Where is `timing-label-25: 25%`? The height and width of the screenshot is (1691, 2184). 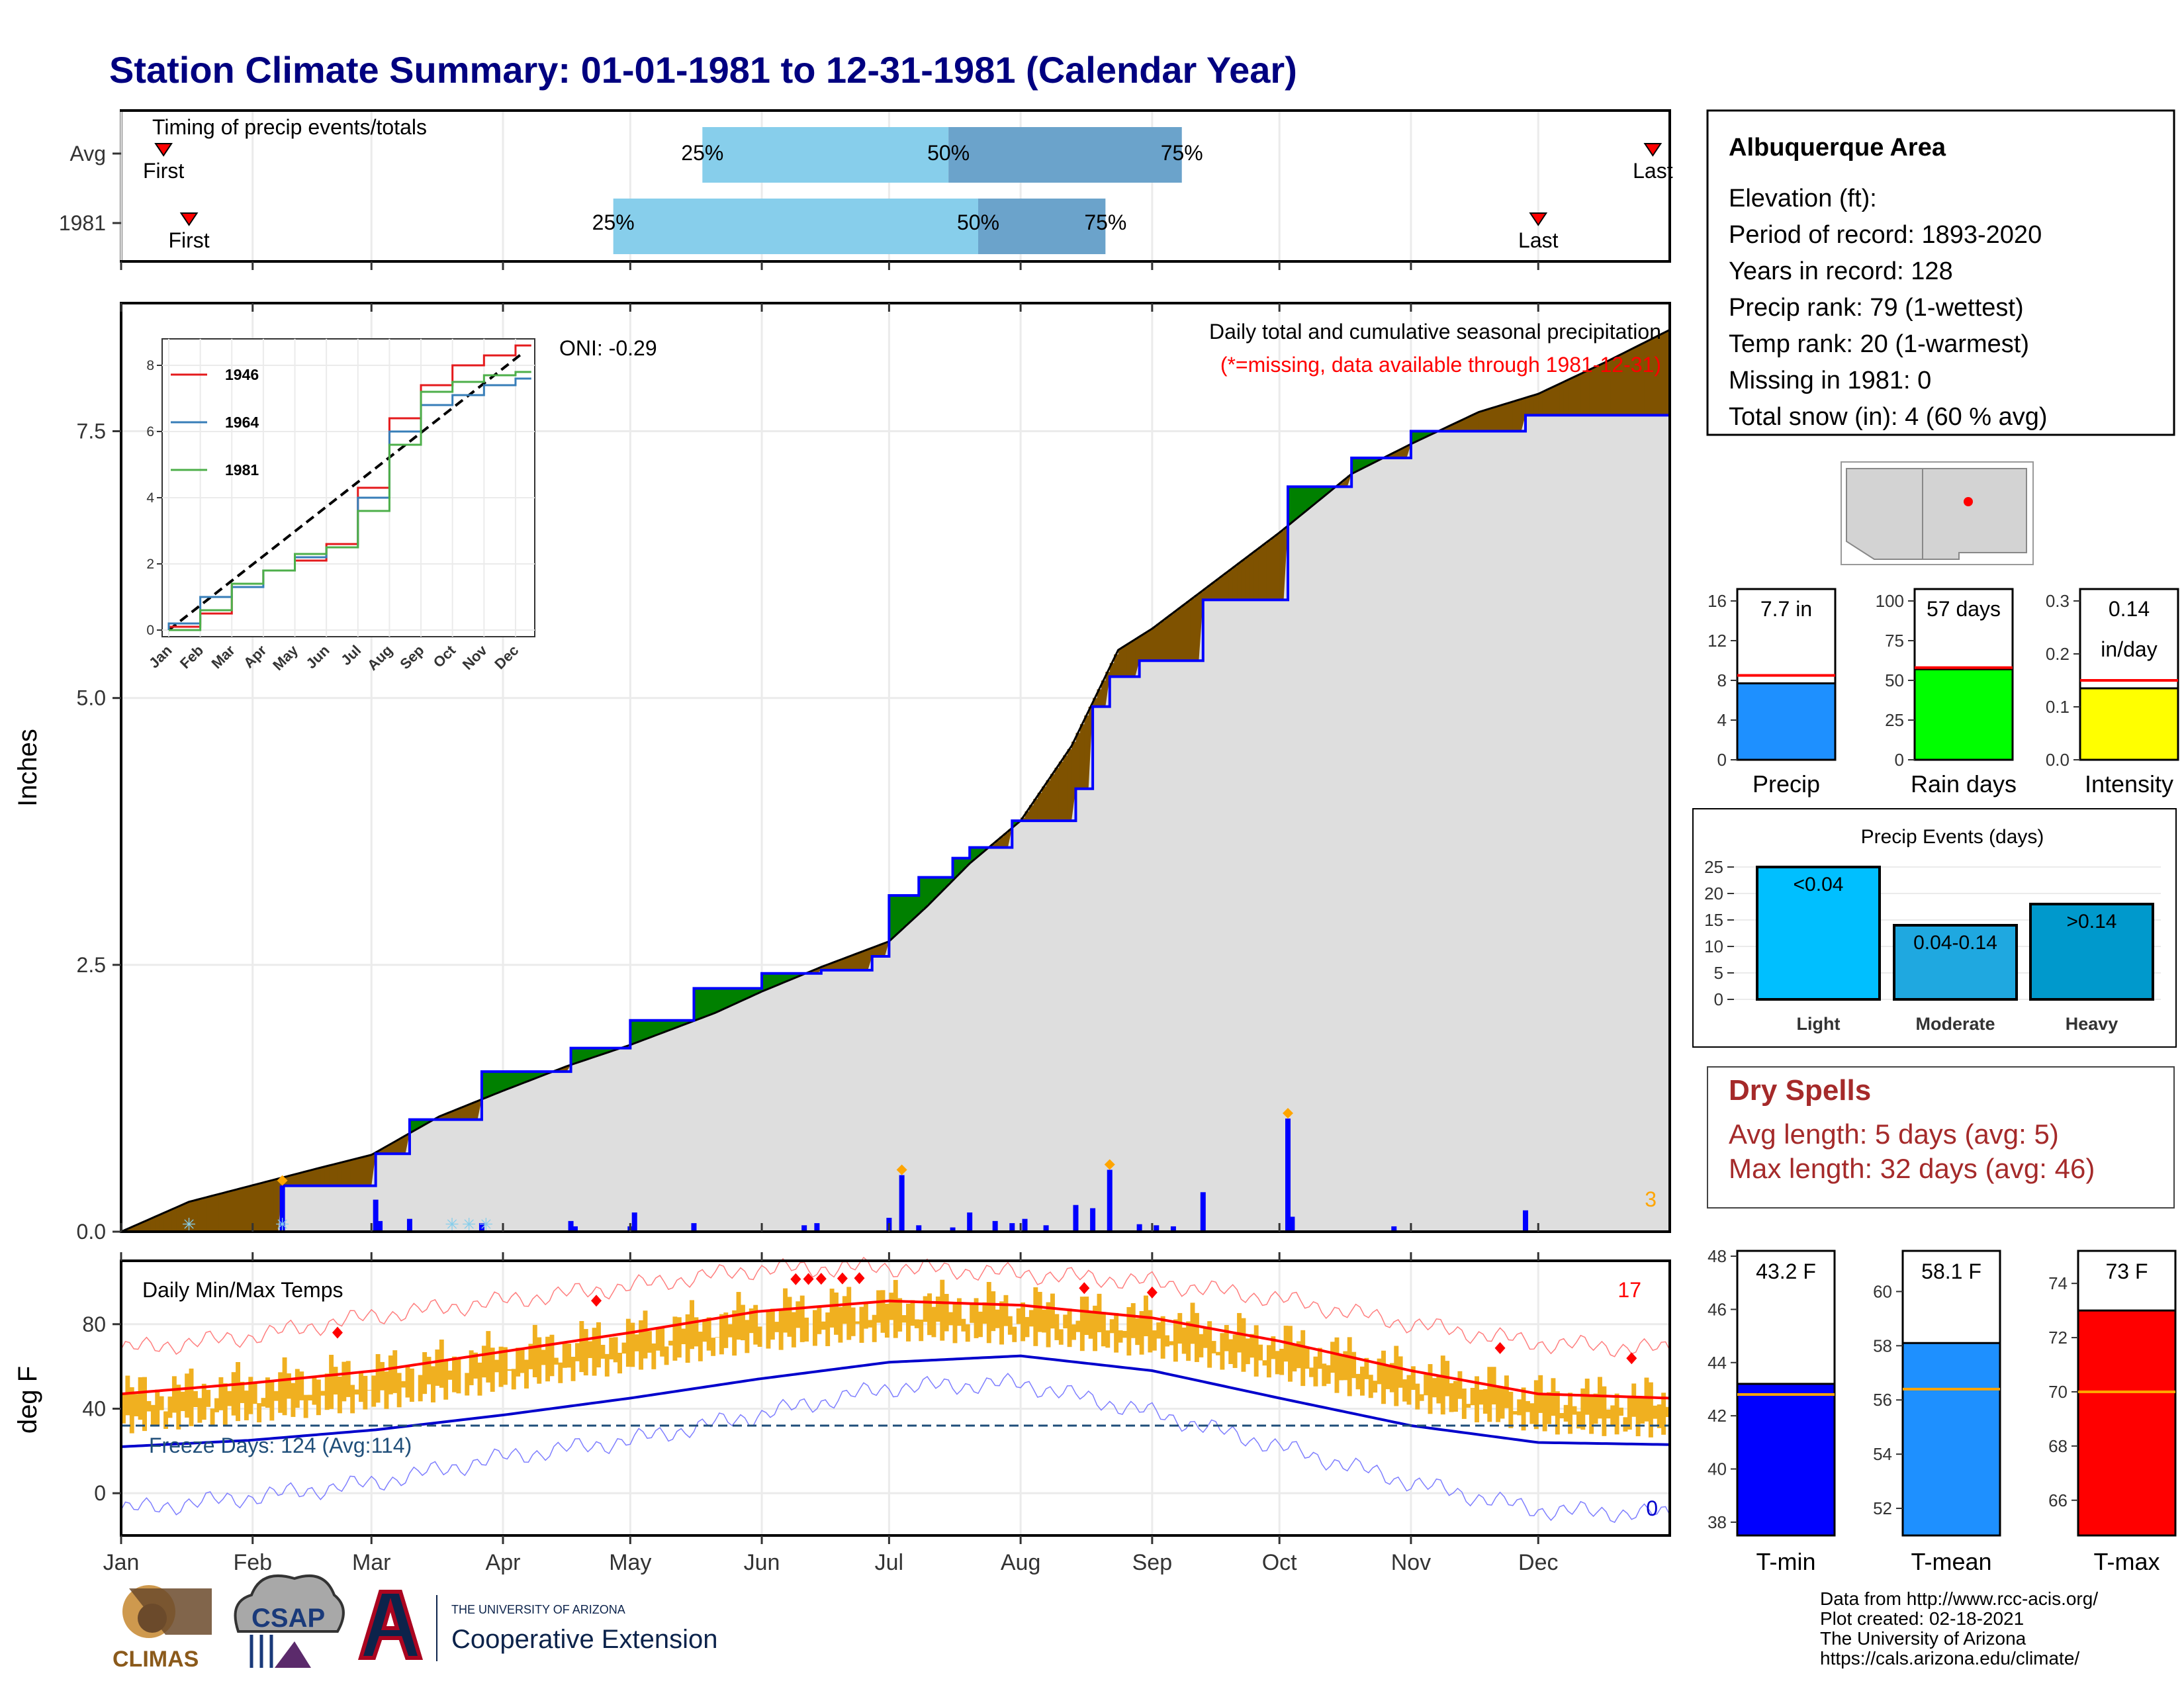
timing-label-25: 25% is located at coordinates (613, 222).